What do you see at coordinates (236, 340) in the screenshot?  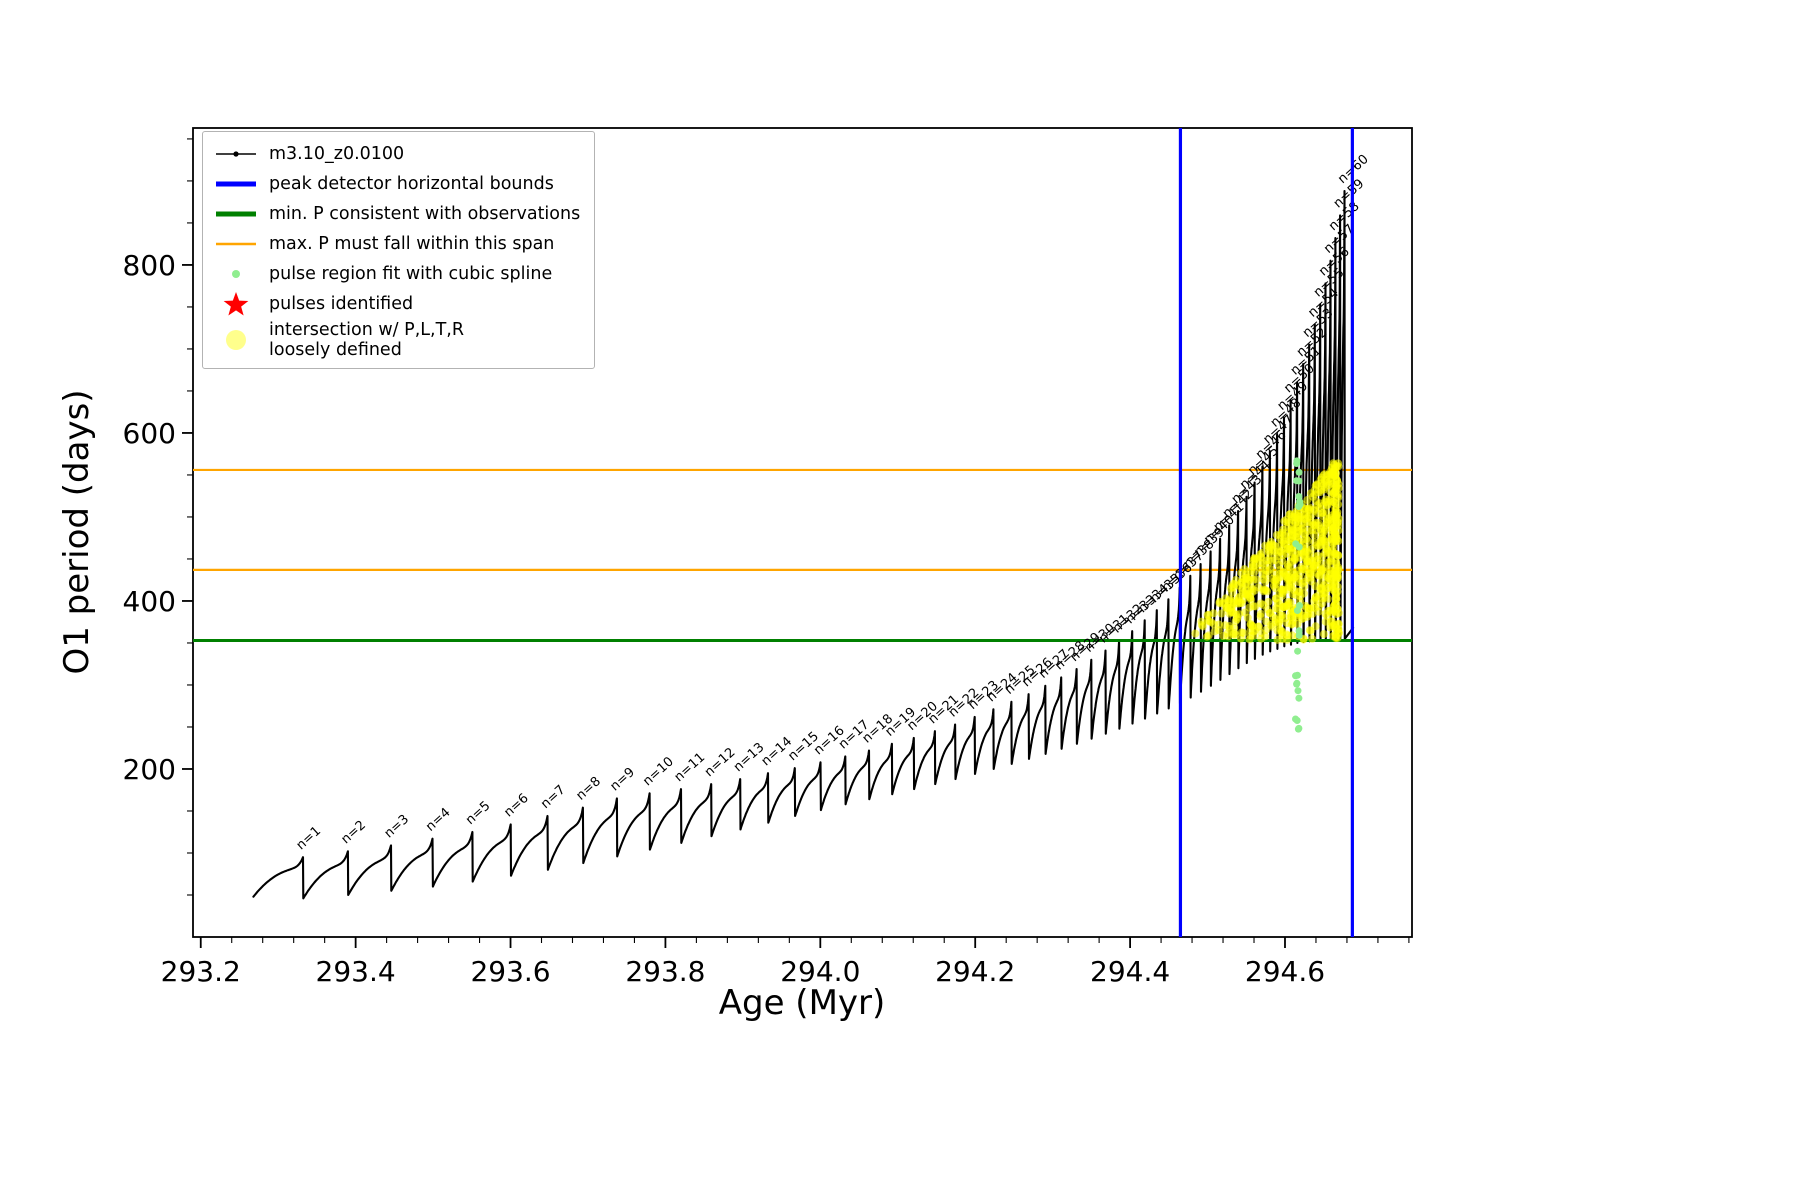 I see `intersection-circle-icon` at bounding box center [236, 340].